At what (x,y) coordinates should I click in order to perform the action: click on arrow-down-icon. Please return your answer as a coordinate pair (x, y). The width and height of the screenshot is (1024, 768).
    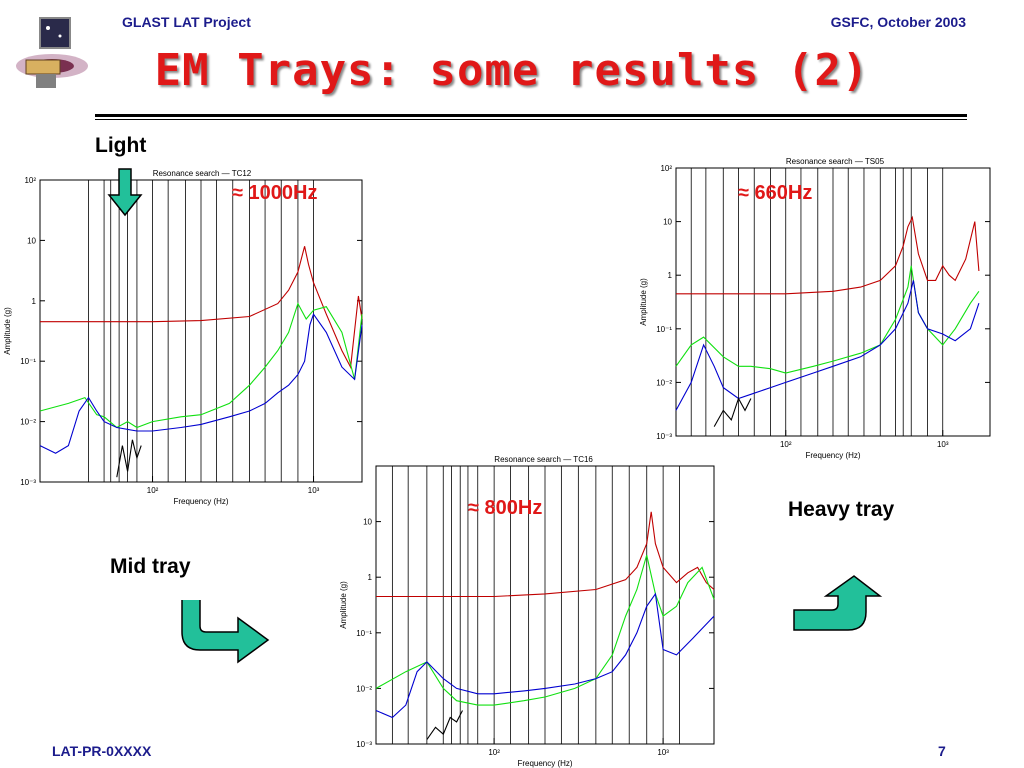
    Looking at the image, I should click on (125, 192).